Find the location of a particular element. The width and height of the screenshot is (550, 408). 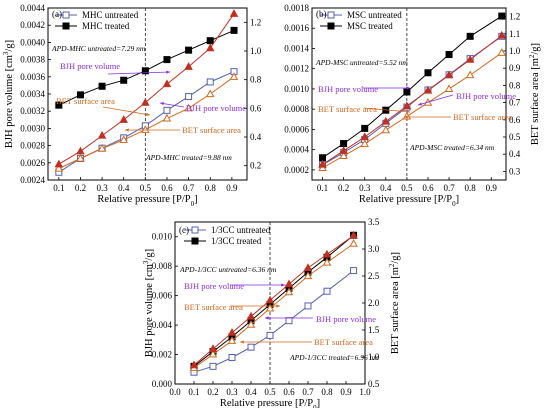

legend-label: 1/3CC treated is located at coordinates (236, 241).